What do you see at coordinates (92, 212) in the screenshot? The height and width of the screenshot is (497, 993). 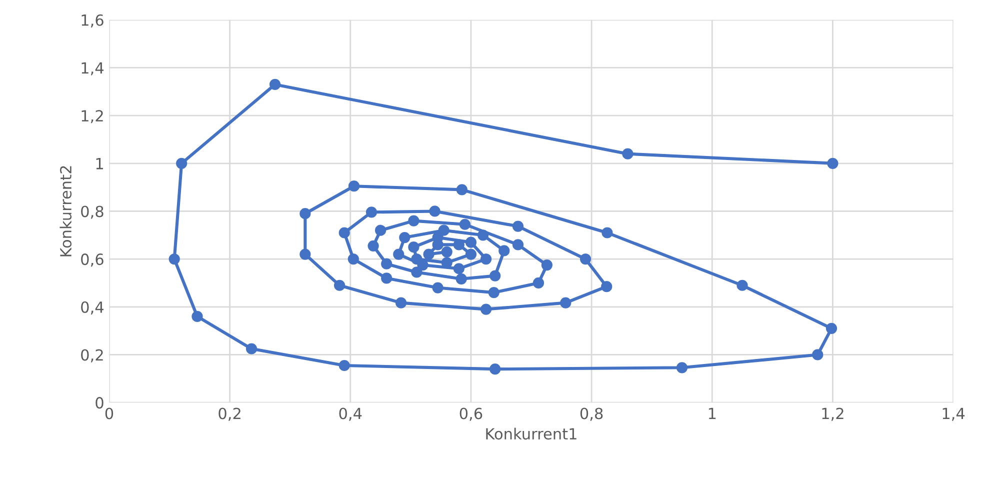 I see `y-tick-label: 0,8` at bounding box center [92, 212].